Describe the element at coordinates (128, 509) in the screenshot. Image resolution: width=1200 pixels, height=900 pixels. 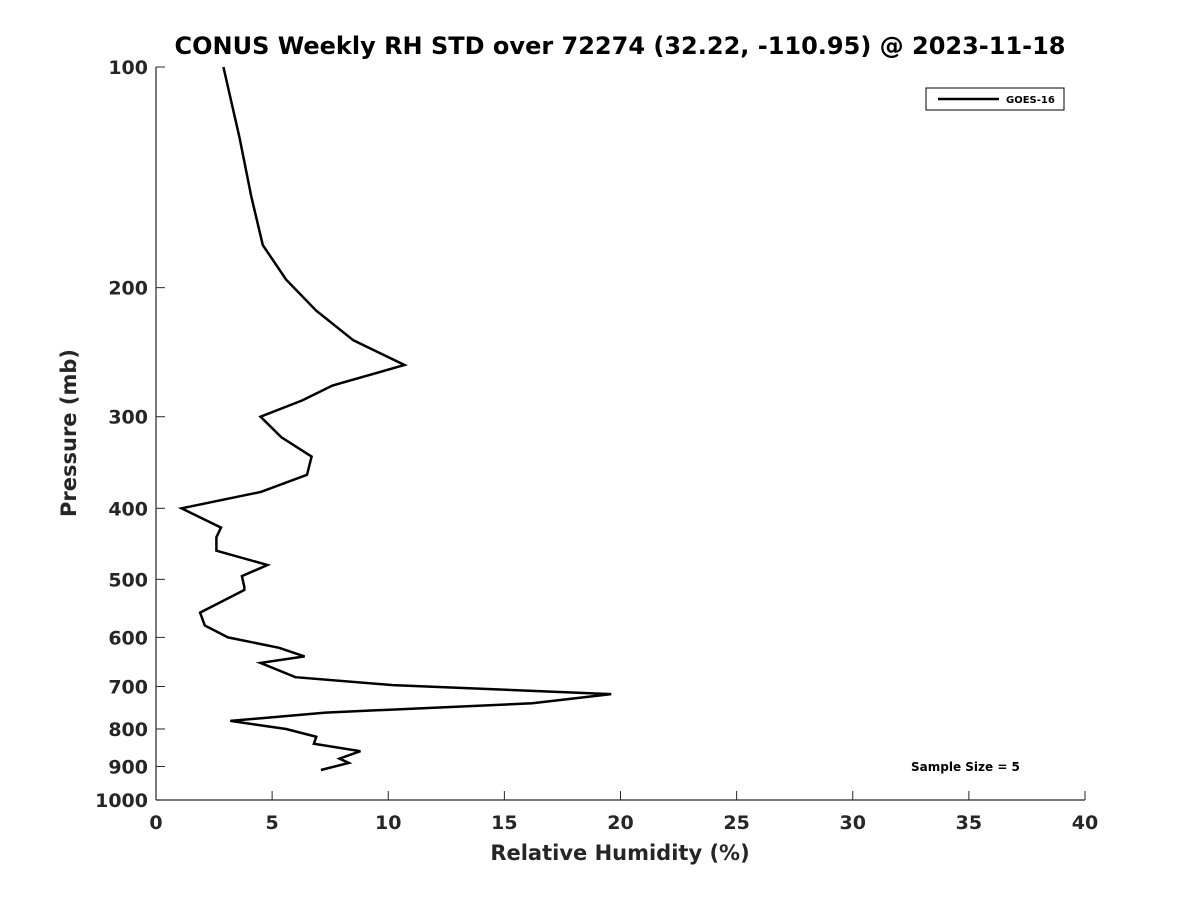
I see `y-tick-label: 400` at that location.